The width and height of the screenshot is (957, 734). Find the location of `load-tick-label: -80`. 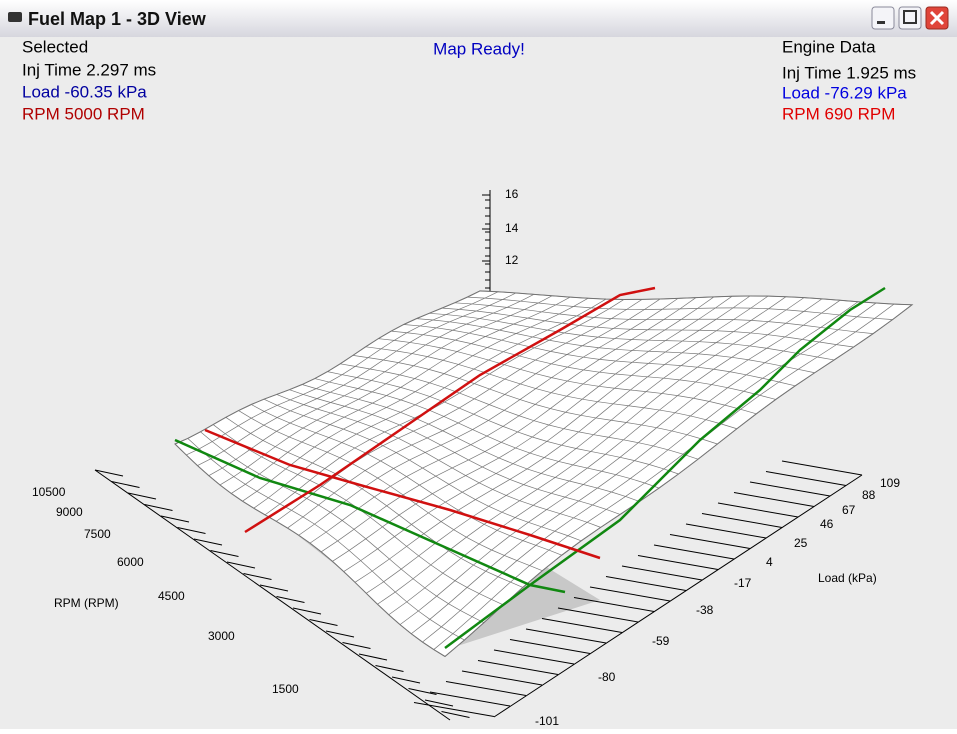

load-tick-label: -80 is located at coordinates (607, 677).